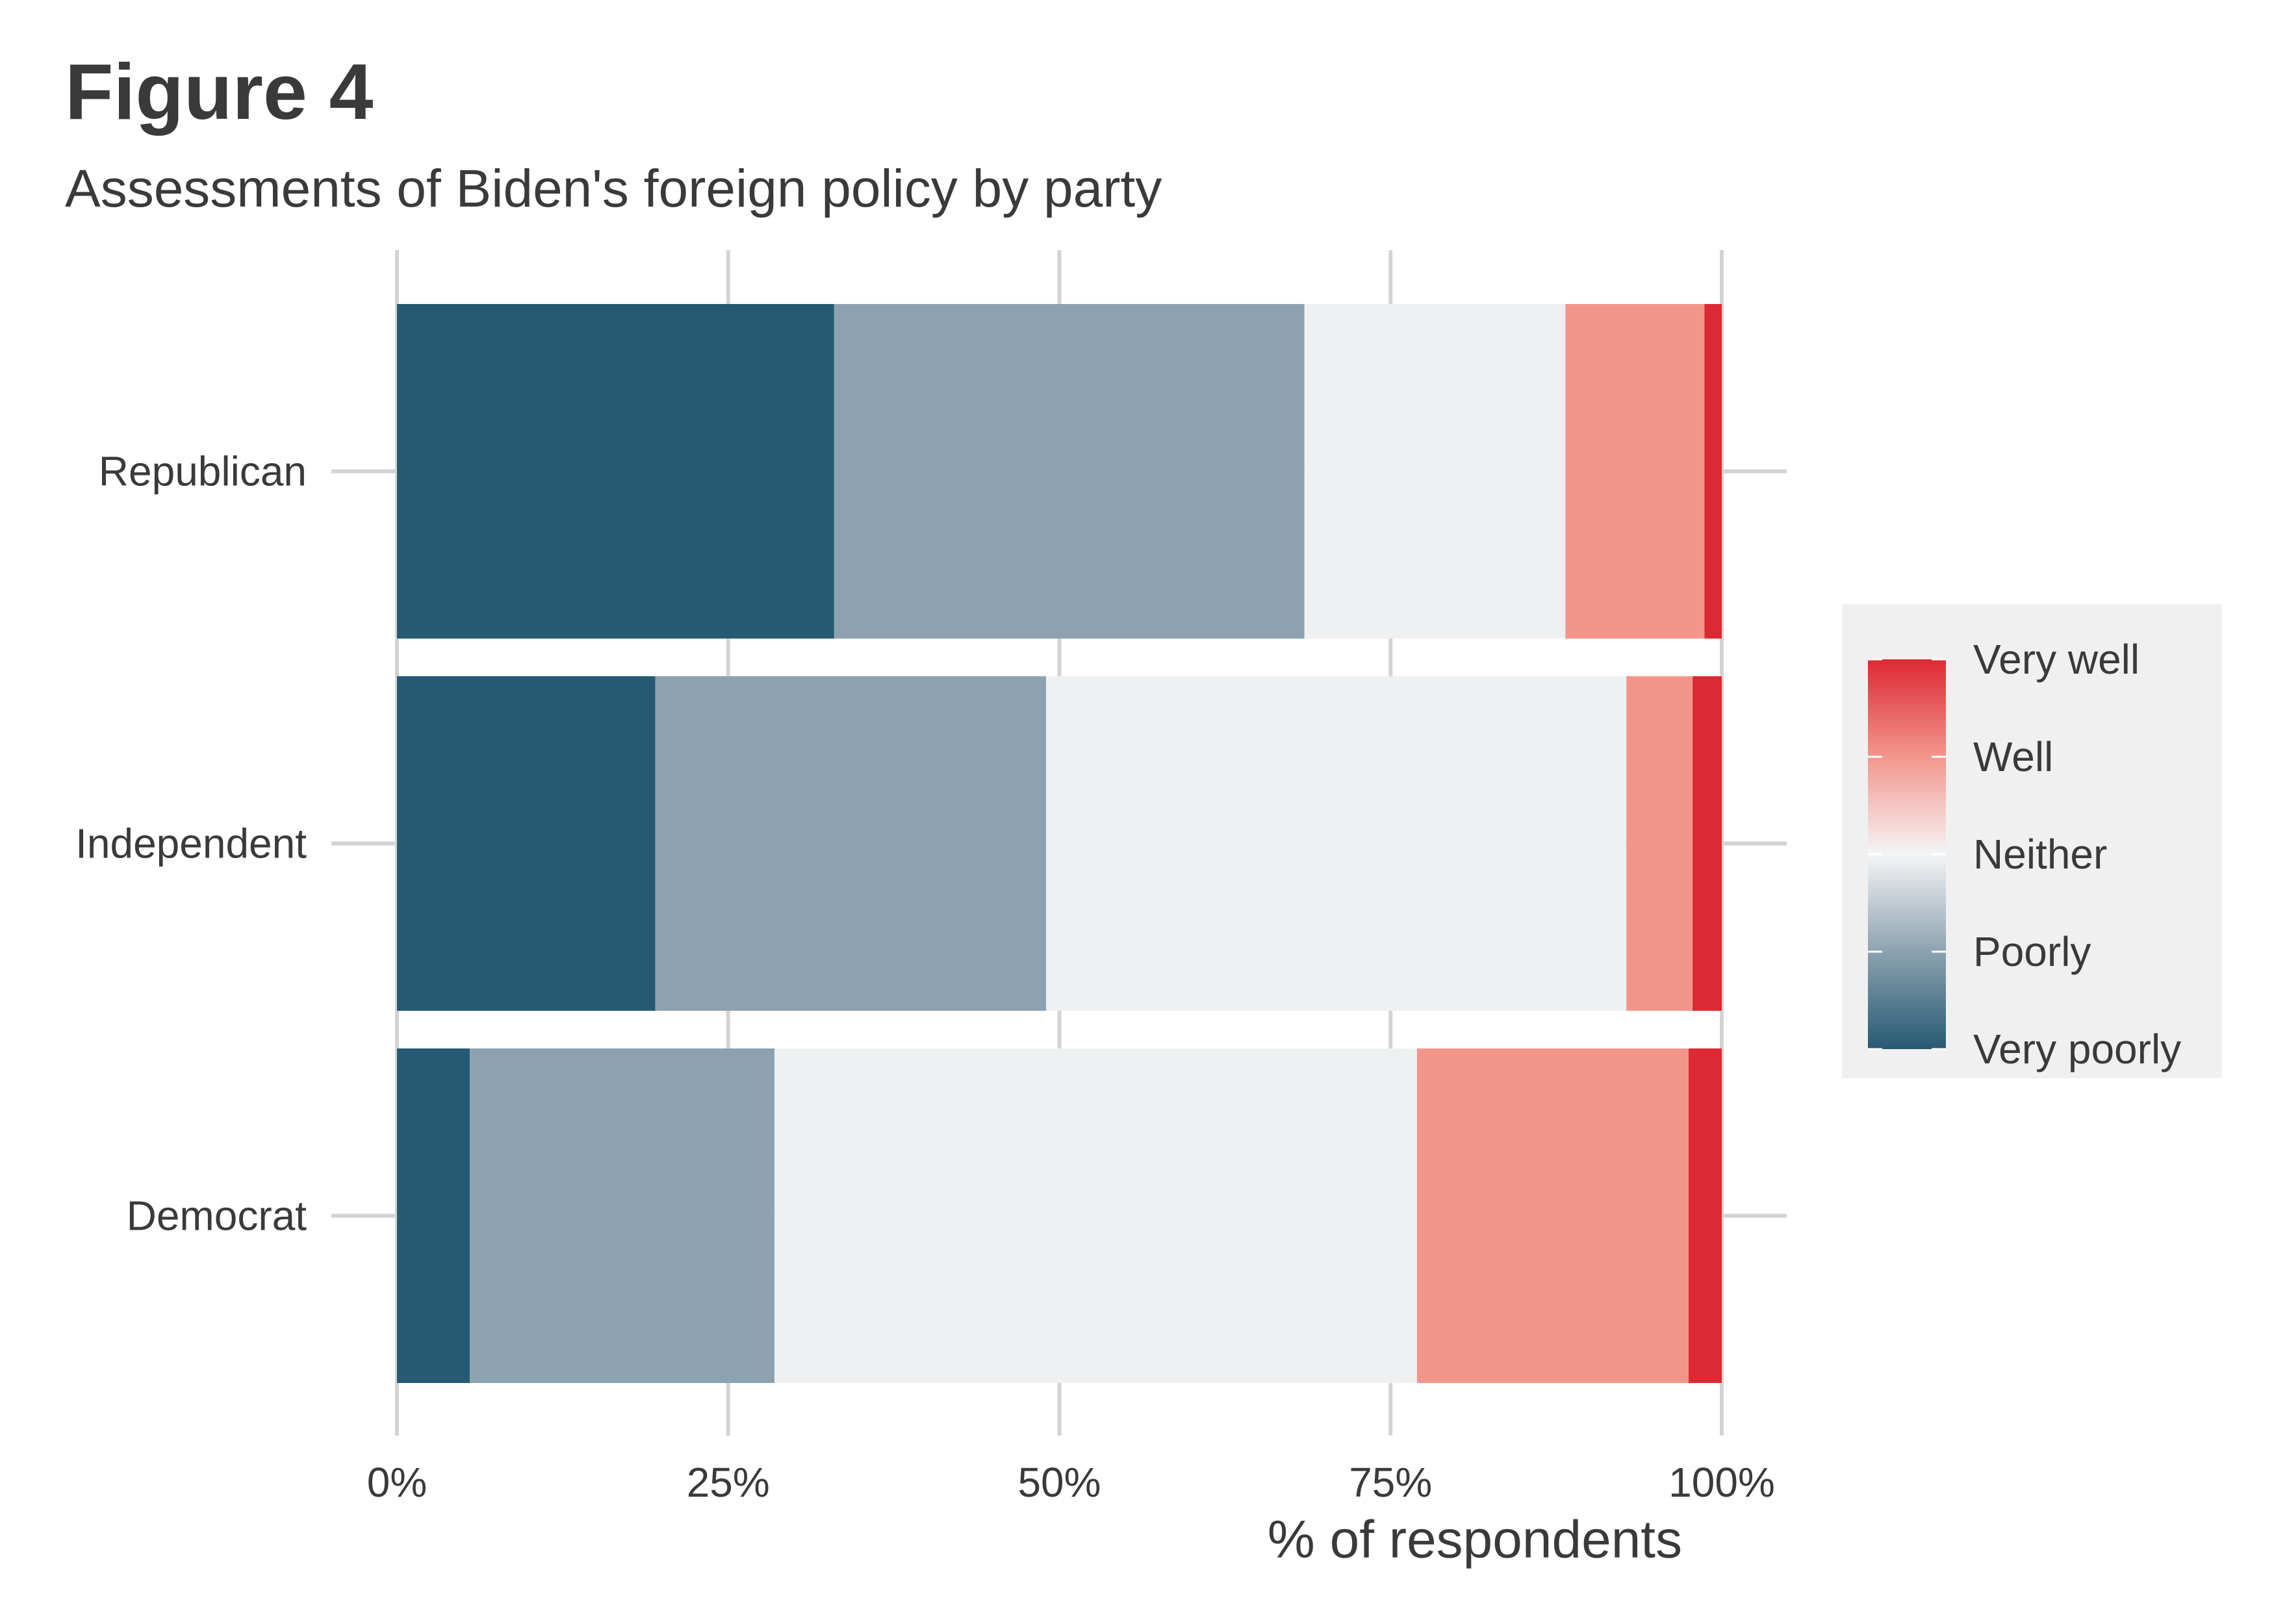  Describe the element at coordinates (2077, 1049) in the screenshot. I see `legend-label-very-poorly: Very poorly` at that location.